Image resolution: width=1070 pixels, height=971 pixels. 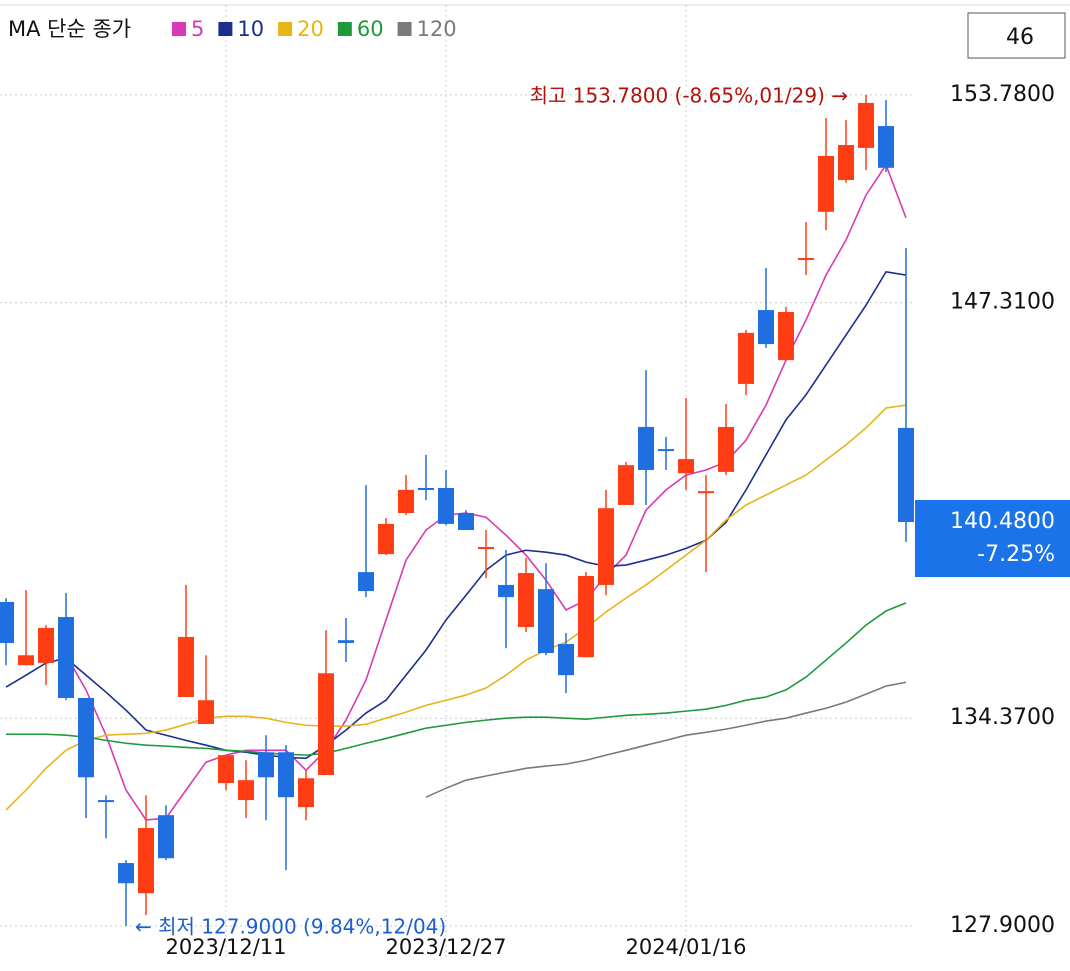 I want to click on period-count: 46, so click(x=1020, y=37).